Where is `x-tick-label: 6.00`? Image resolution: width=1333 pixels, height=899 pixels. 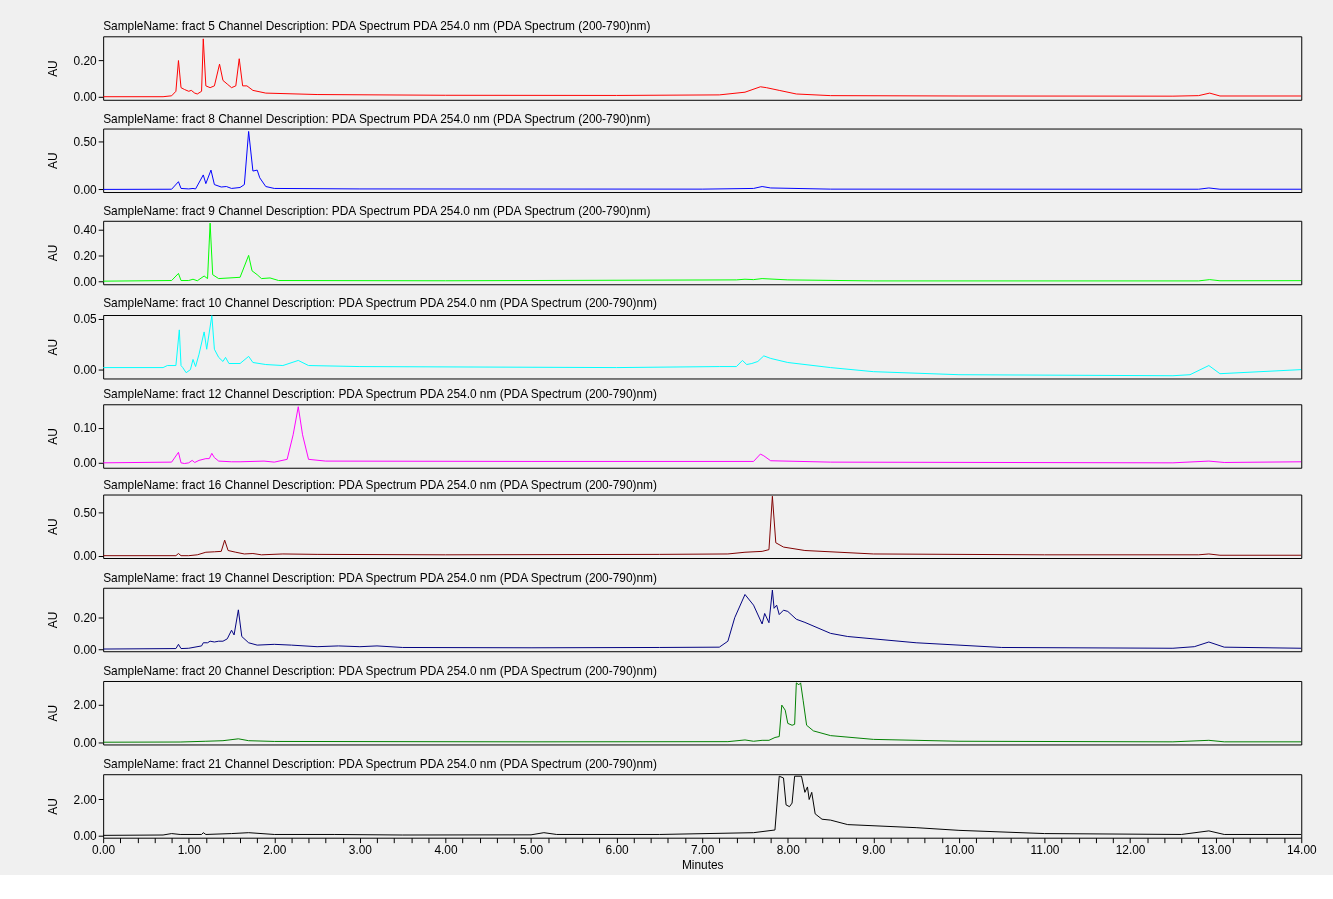 x-tick-label: 6.00 is located at coordinates (617, 850).